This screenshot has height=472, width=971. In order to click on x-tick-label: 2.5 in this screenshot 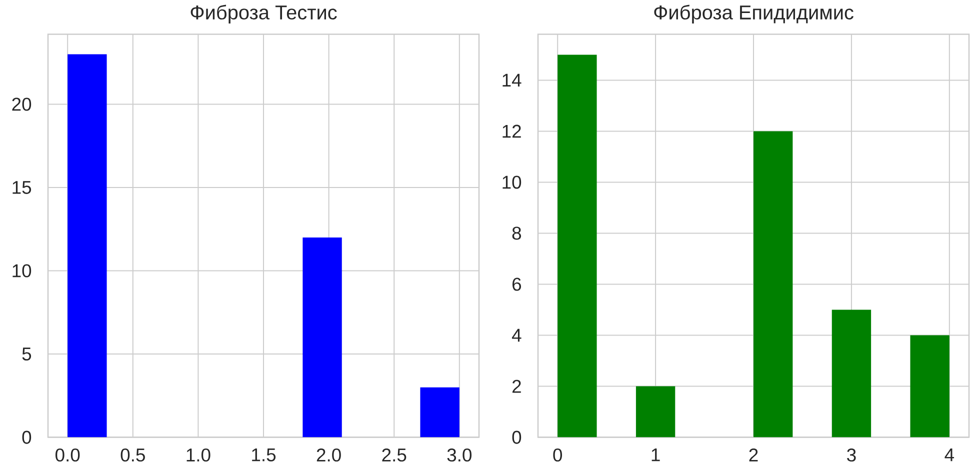, I will do `click(394, 455)`.